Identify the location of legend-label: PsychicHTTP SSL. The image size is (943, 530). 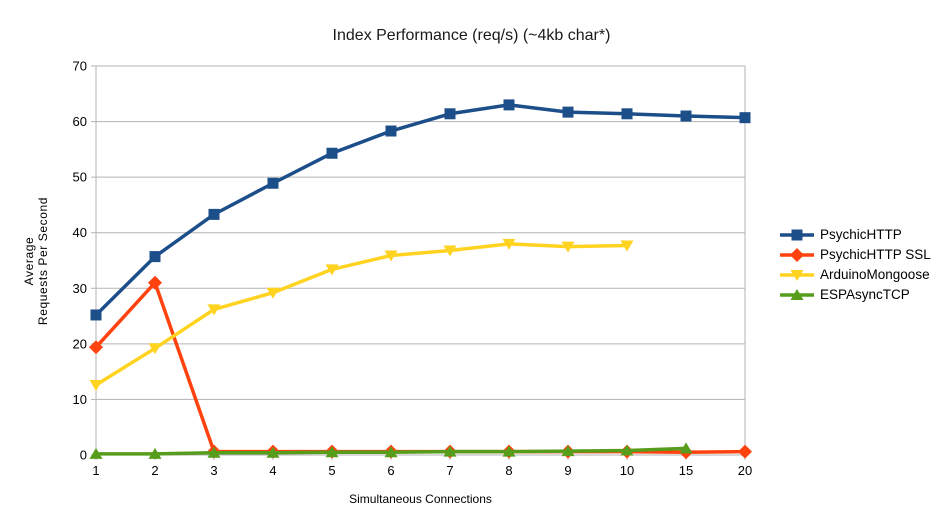
(875, 254).